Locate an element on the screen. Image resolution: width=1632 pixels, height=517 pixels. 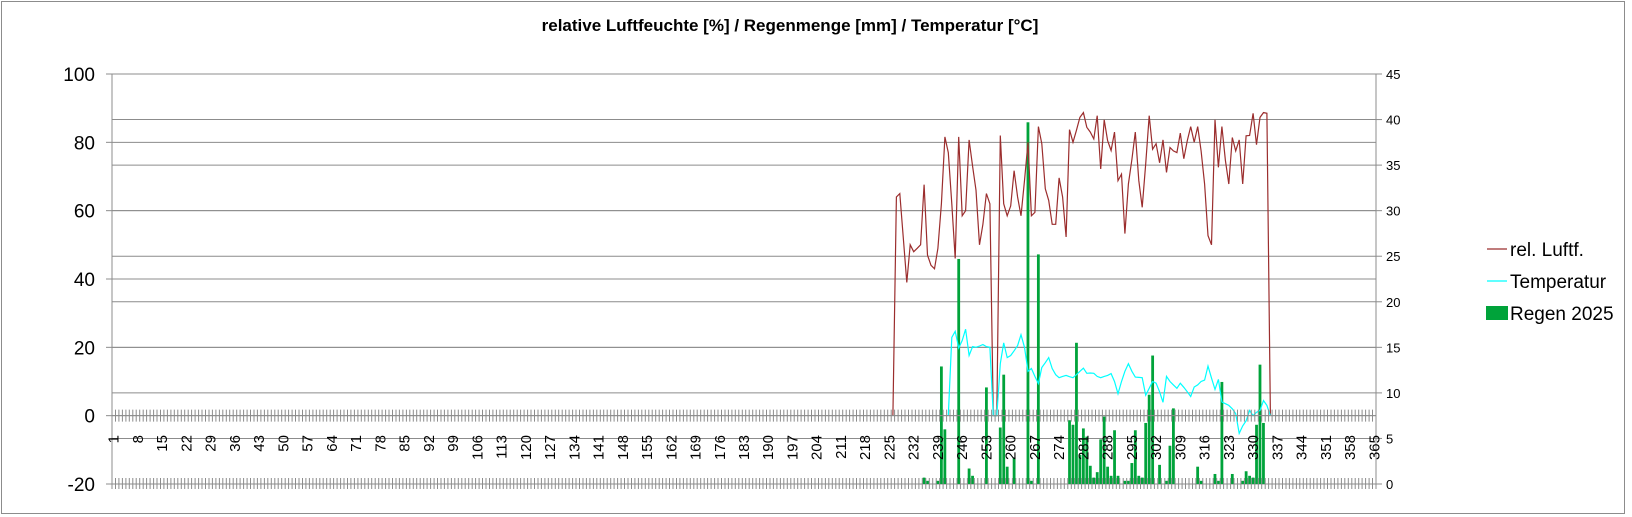
right-tick-label: 35 is located at coordinates (1393, 165).